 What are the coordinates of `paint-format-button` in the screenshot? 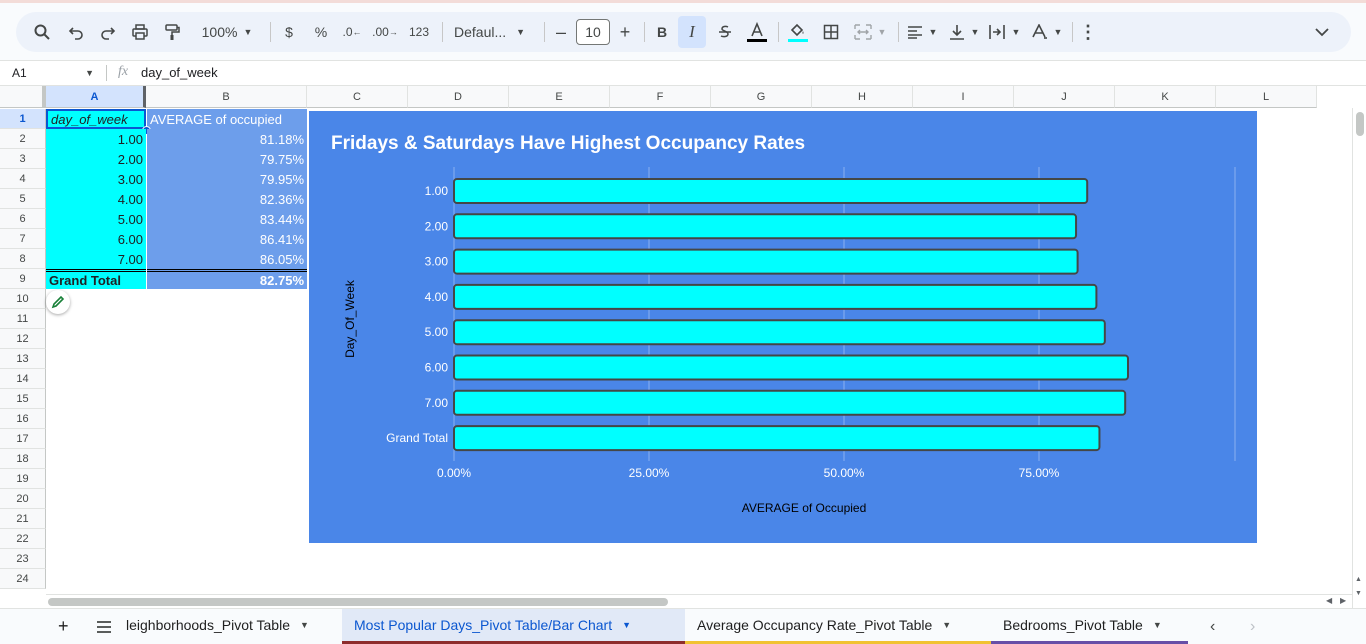 It's located at (172, 32).